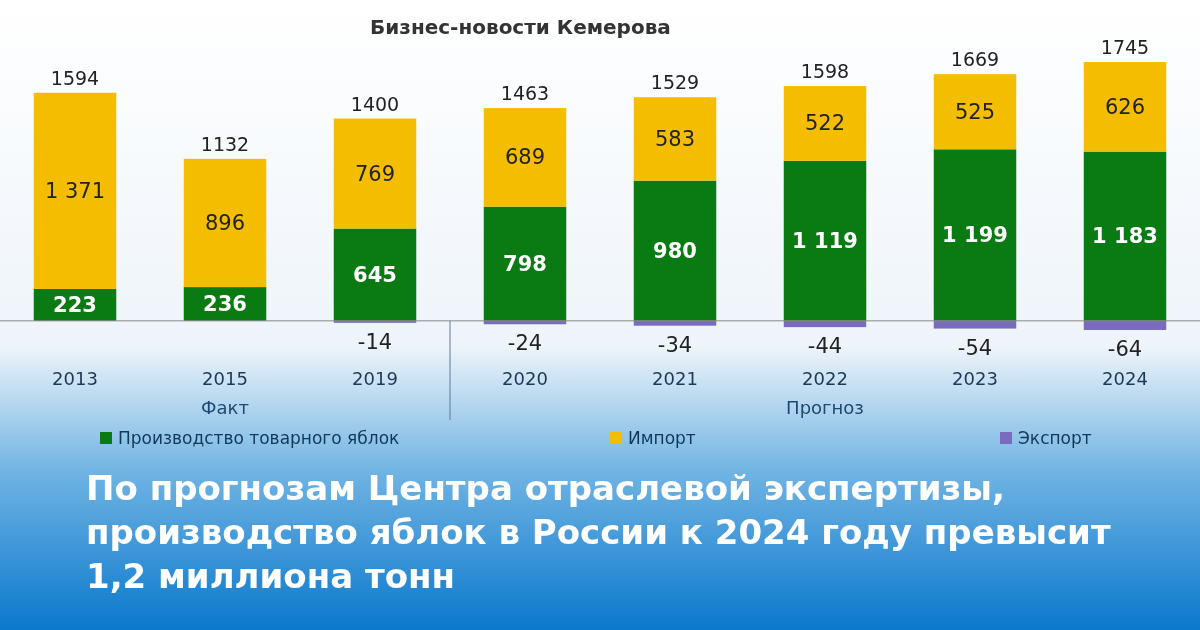 This screenshot has height=630, width=1200. I want to click on data-label: -54, so click(975, 347).